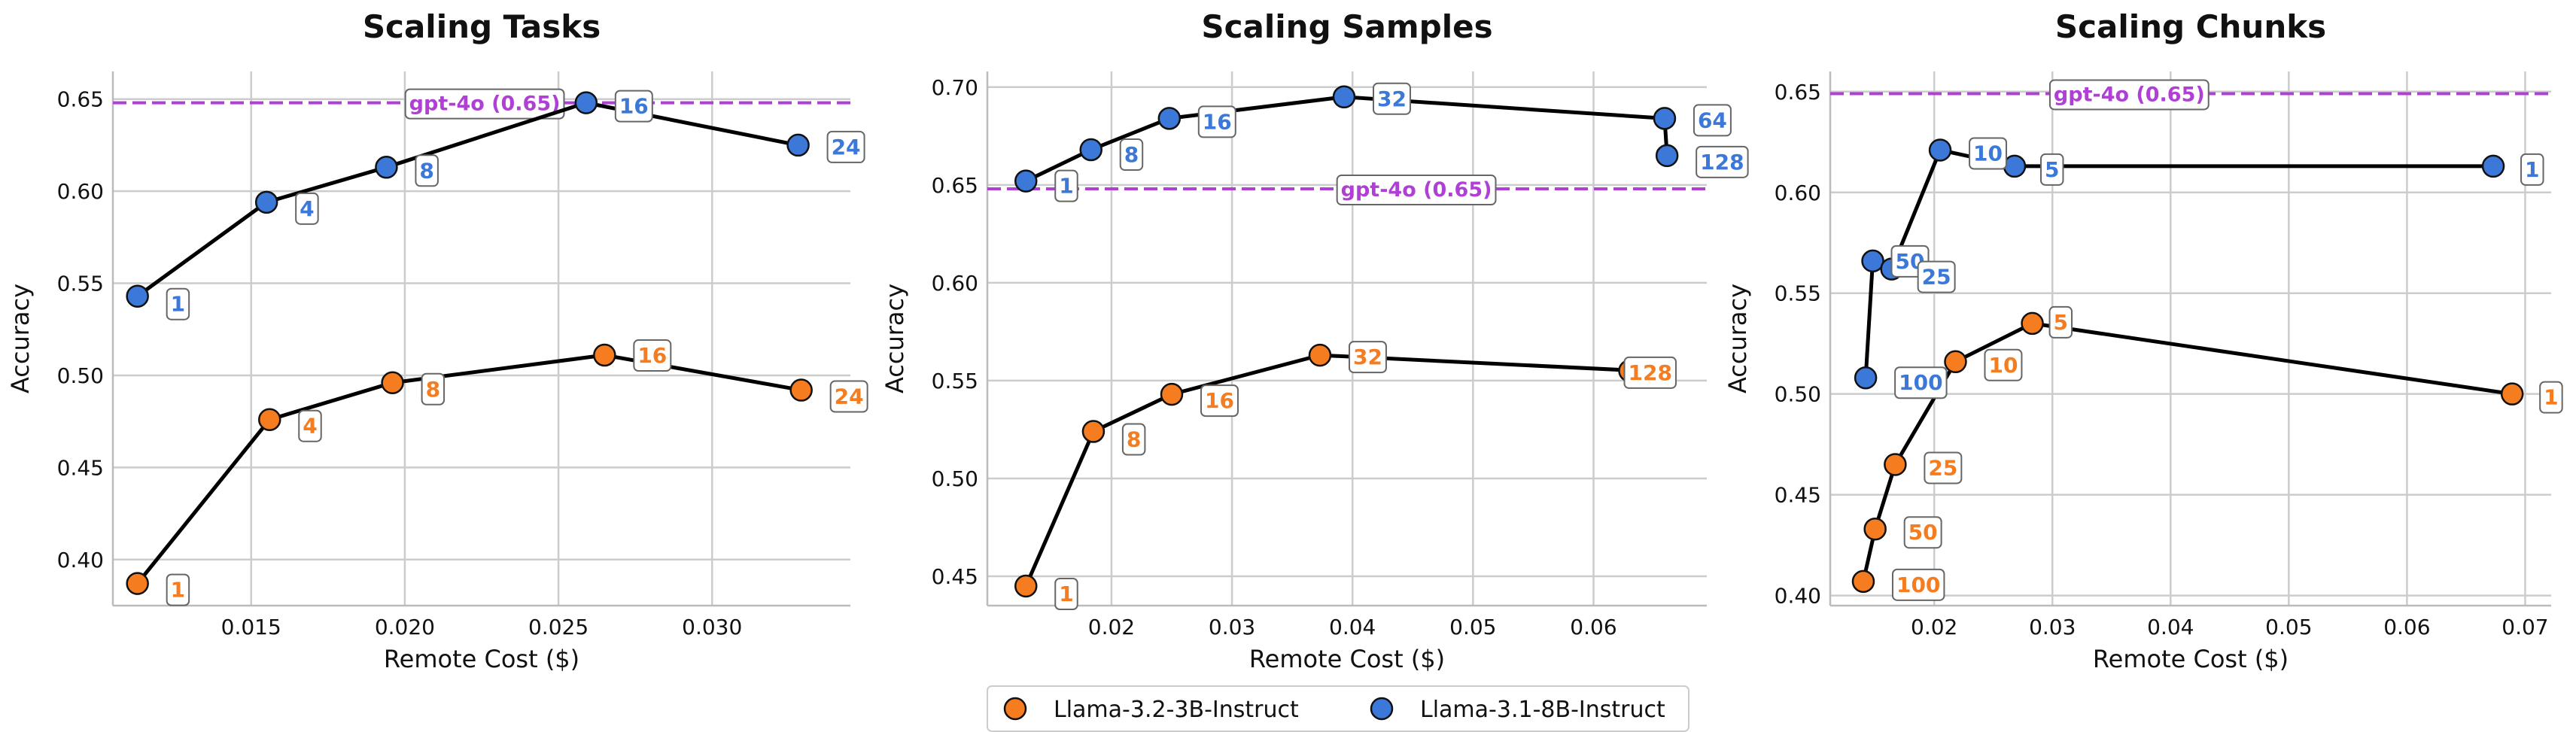 This screenshot has width=2576, height=732. Describe the element at coordinates (1346, 26) in the screenshot. I see `chart-title: Scaling Samples` at that location.